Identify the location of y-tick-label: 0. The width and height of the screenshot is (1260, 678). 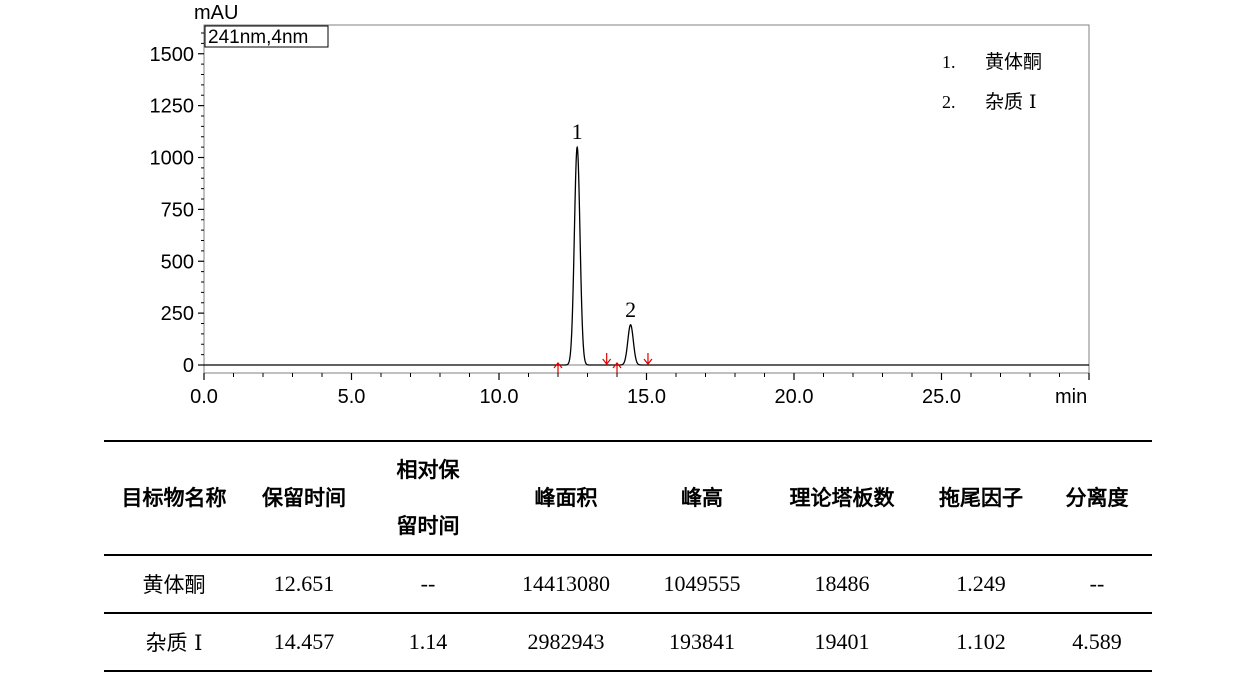
(188, 366).